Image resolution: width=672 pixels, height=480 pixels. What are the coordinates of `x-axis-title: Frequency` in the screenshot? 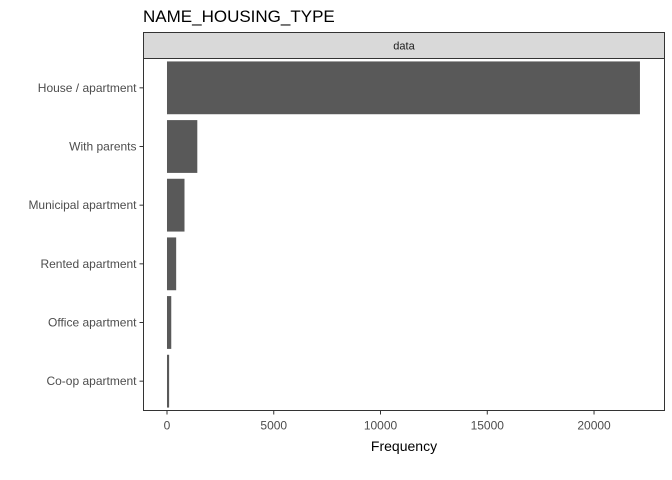 It's located at (404, 446).